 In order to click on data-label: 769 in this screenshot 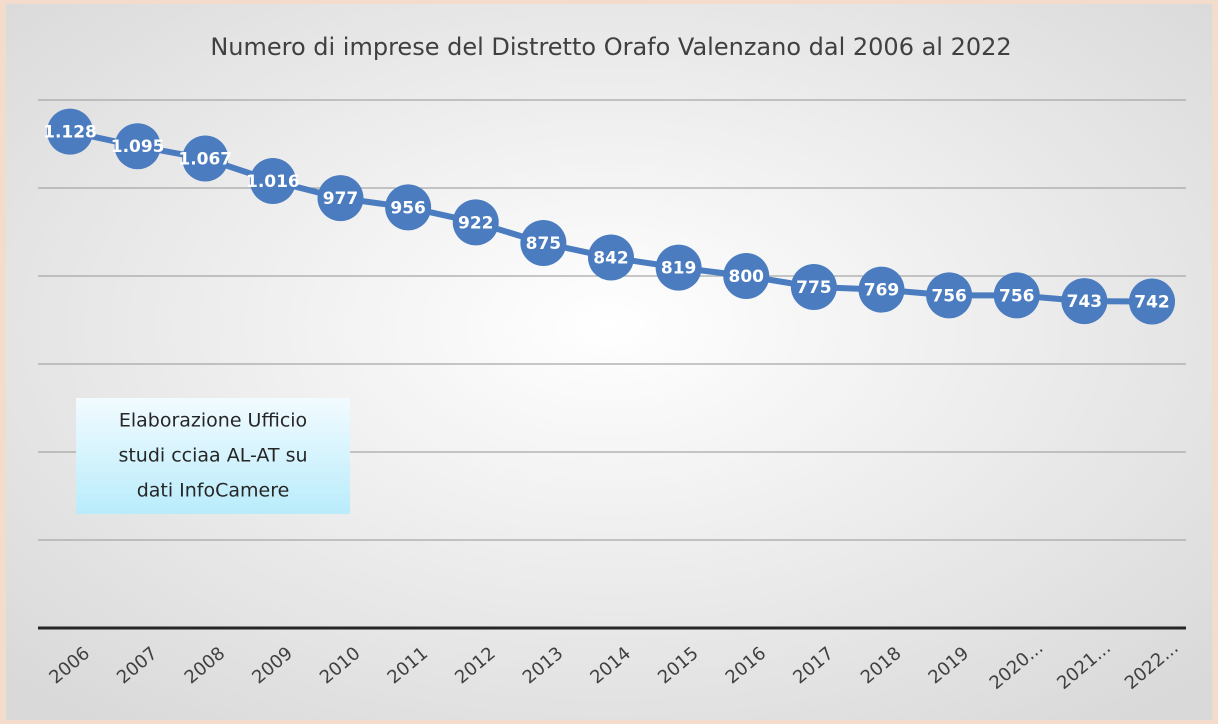, I will do `click(882, 291)`.